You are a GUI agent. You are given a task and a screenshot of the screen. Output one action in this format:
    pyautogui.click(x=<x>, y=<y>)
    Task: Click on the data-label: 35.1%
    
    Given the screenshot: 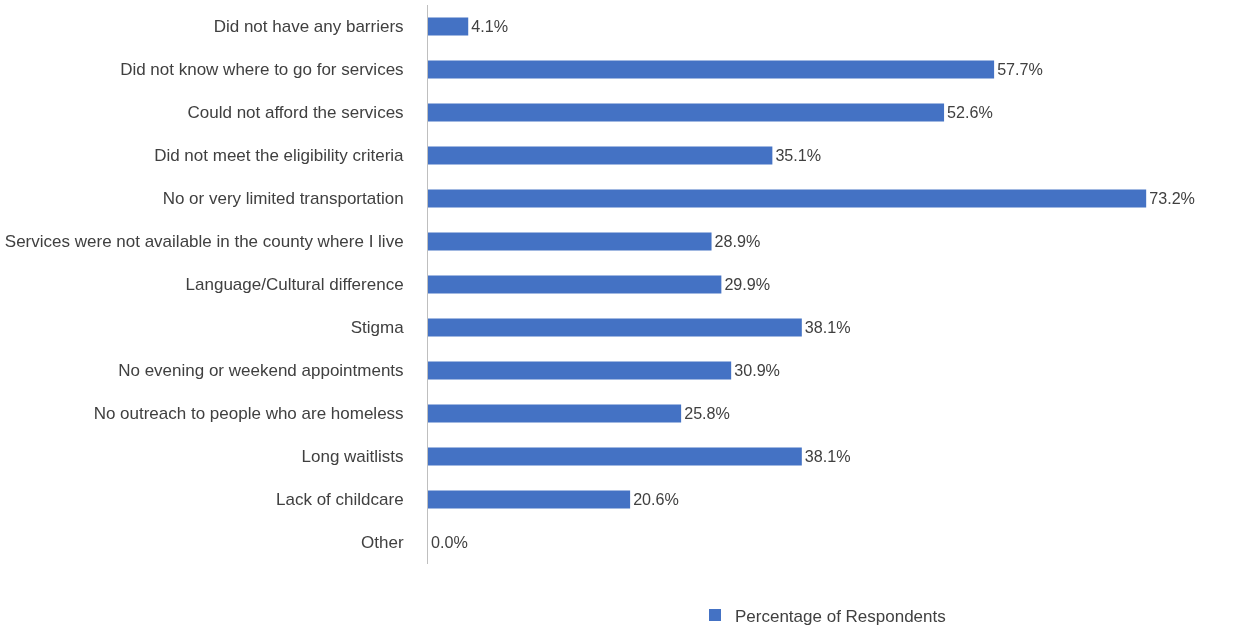 What is the action you would take?
    pyautogui.click(x=798, y=154)
    